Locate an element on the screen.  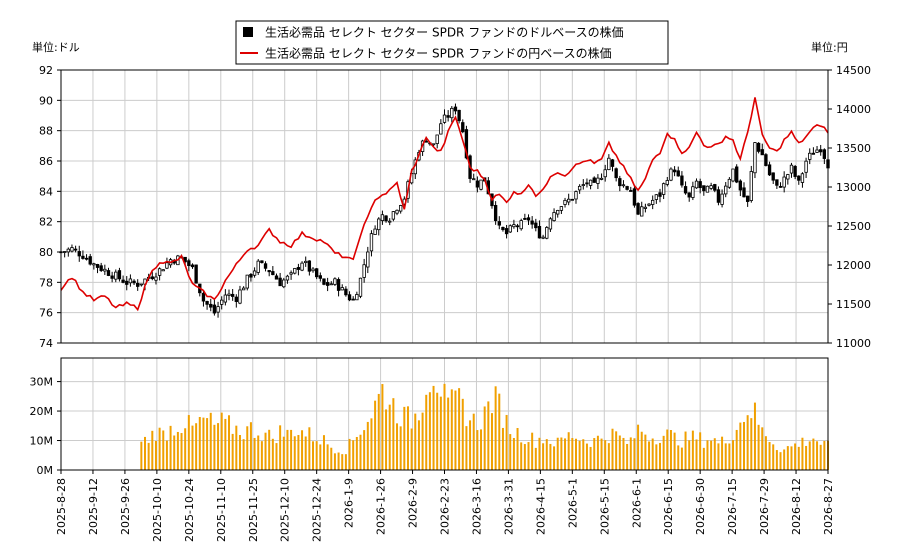
volume-axis: 0M 10M 20M 30M is located at coordinates (45, 426).